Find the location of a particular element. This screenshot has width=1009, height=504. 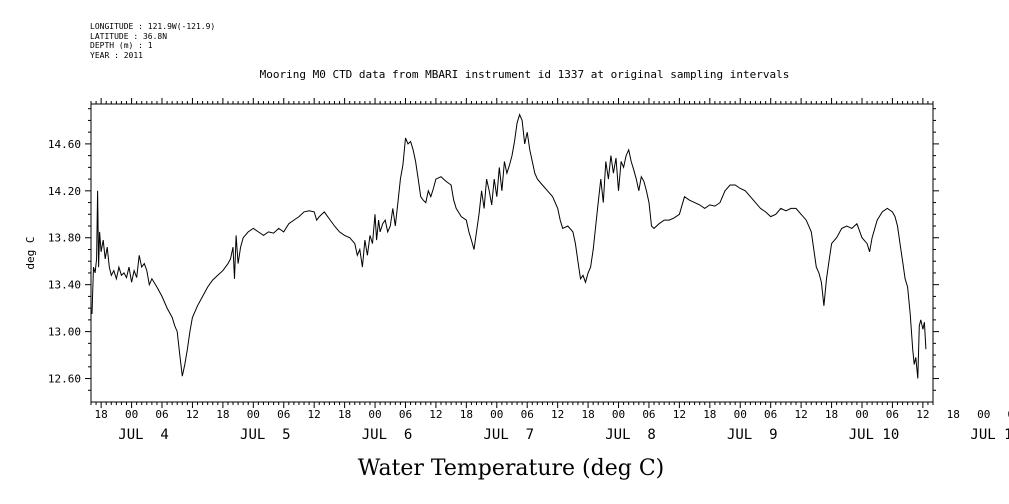

longitude-text: LONGITUDE : 121.9W(-121.9) is located at coordinates (153, 26).